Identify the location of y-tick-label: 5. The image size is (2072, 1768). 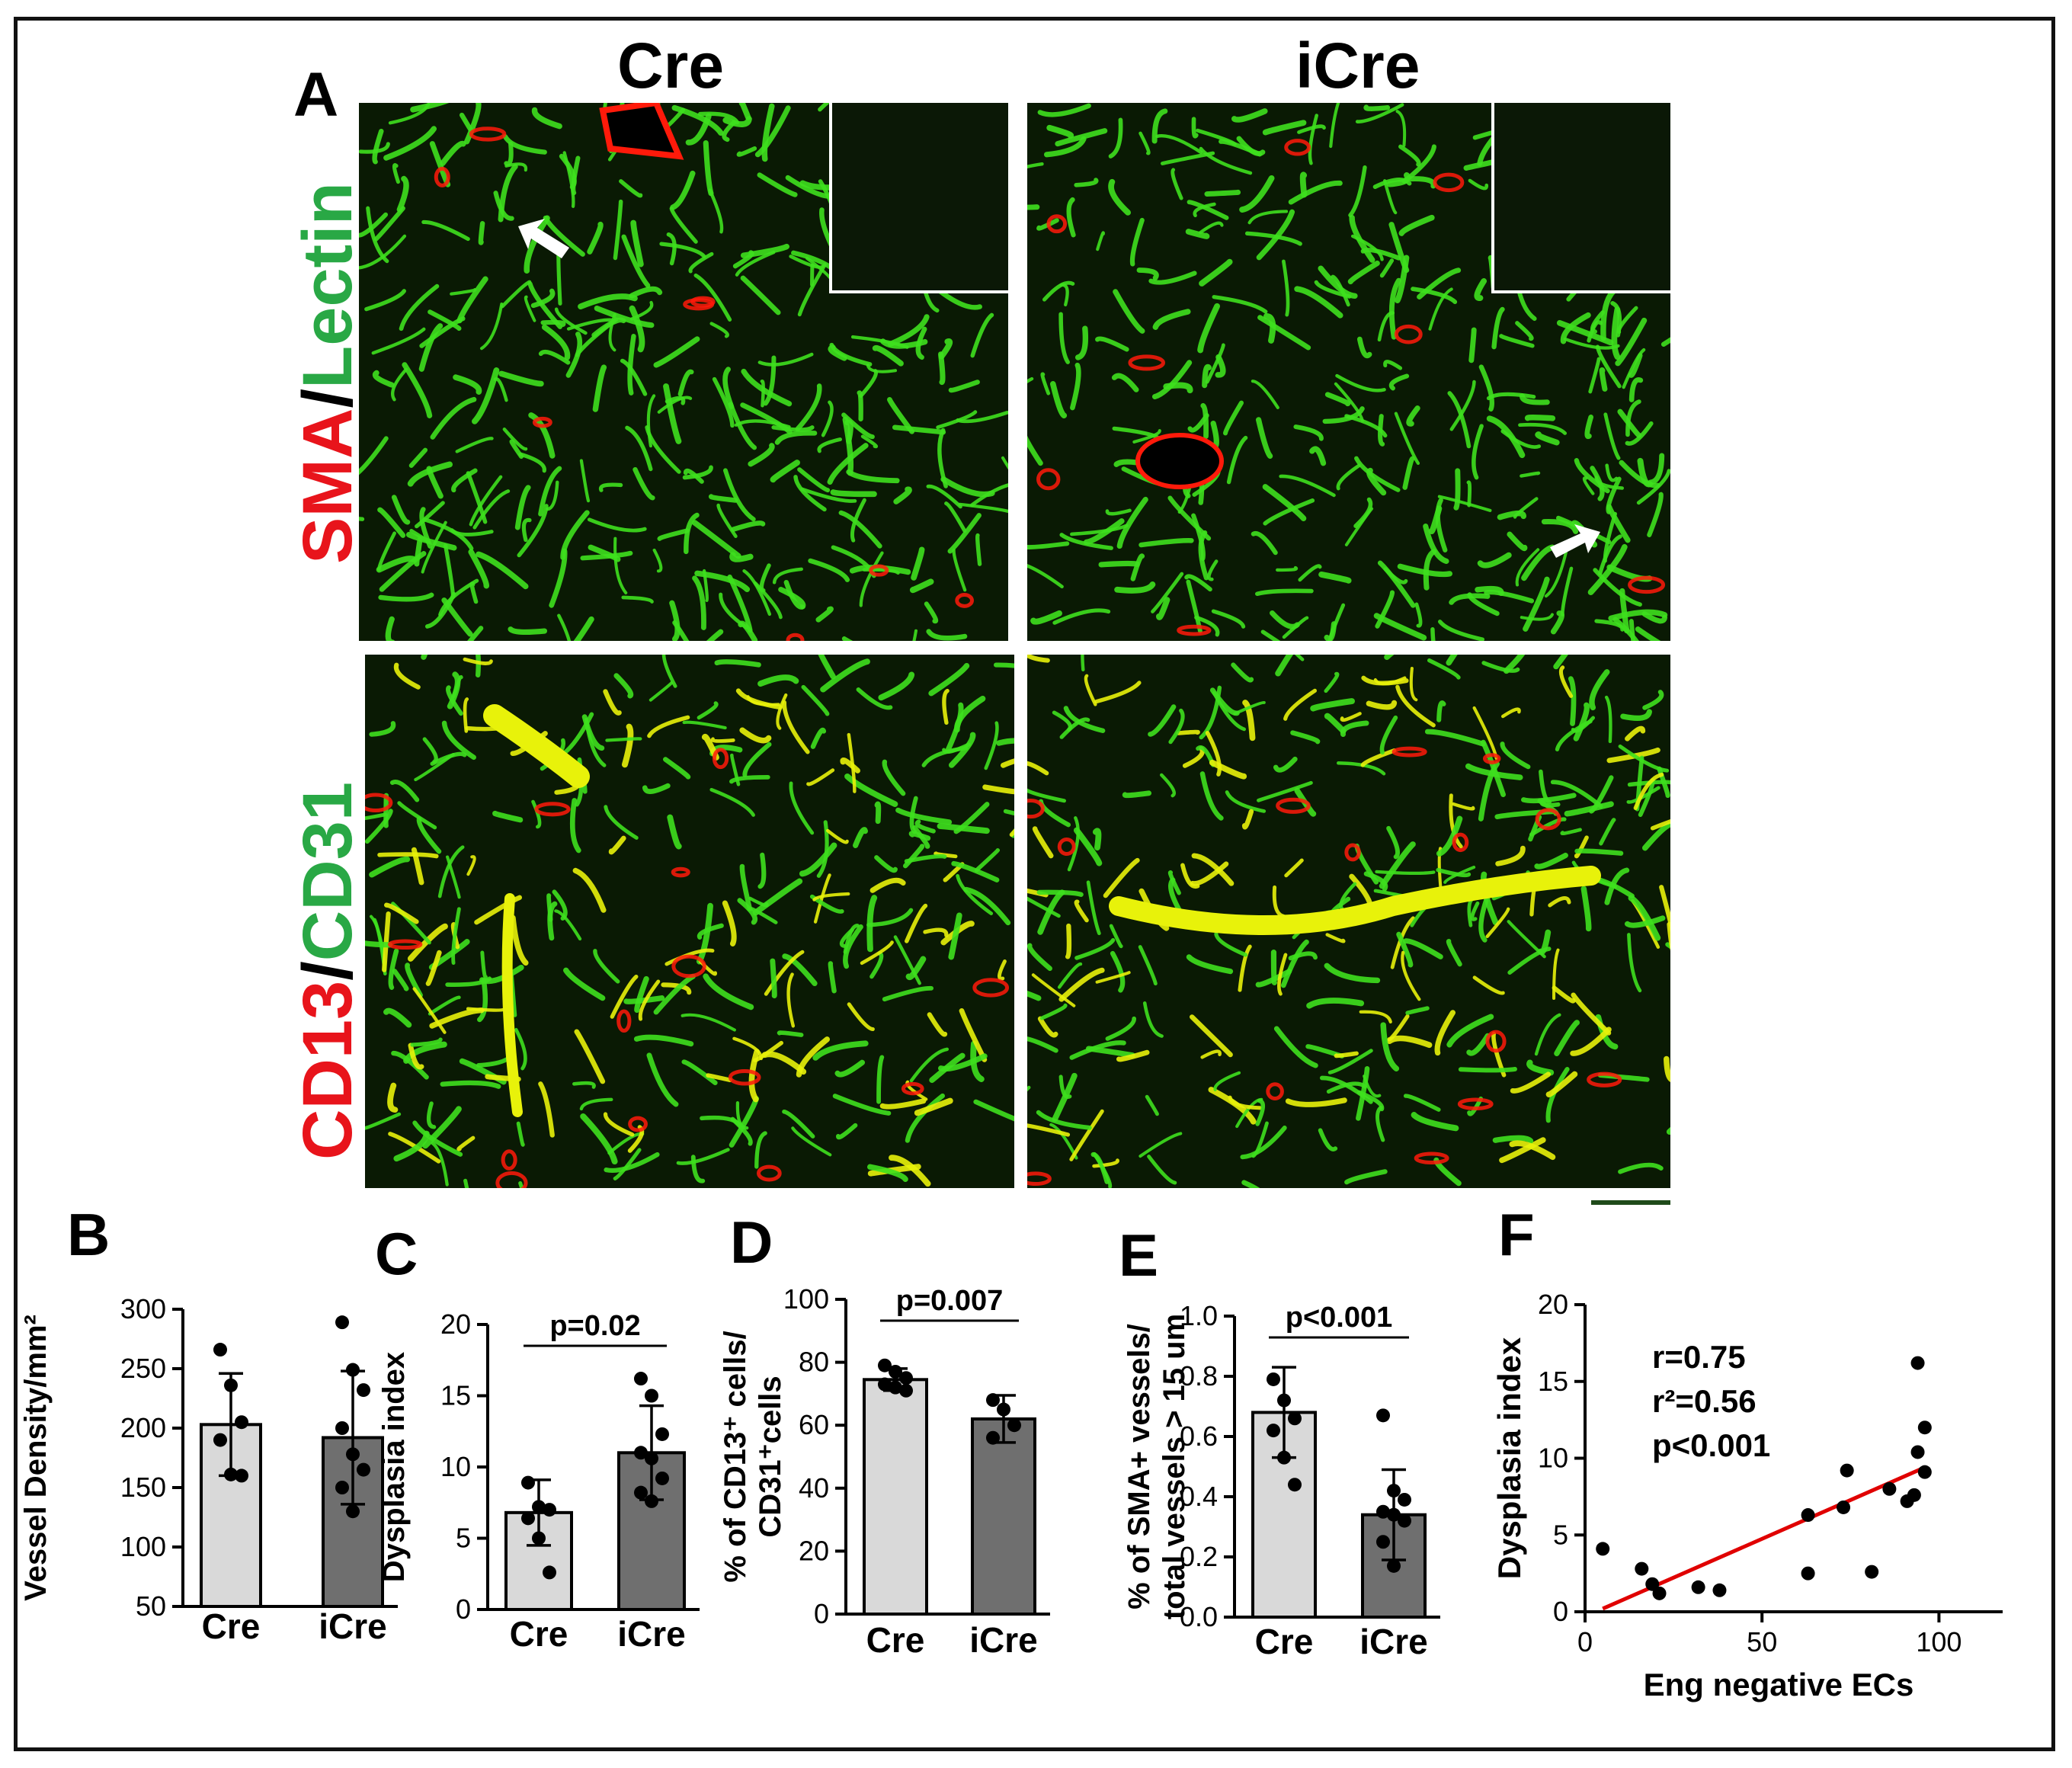
(463, 1538).